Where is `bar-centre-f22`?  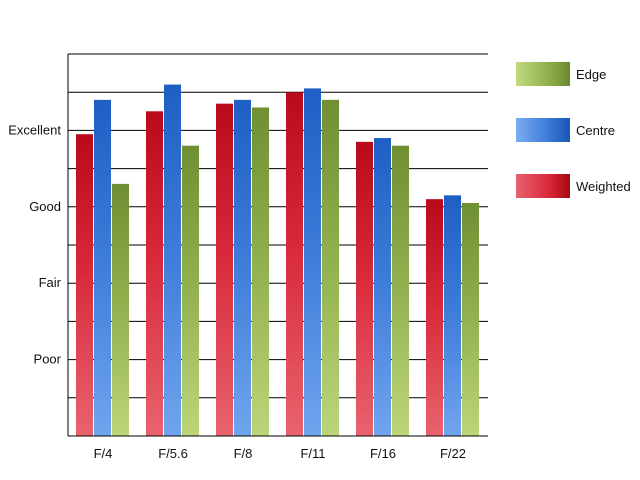 bar-centre-f22 is located at coordinates (452, 315).